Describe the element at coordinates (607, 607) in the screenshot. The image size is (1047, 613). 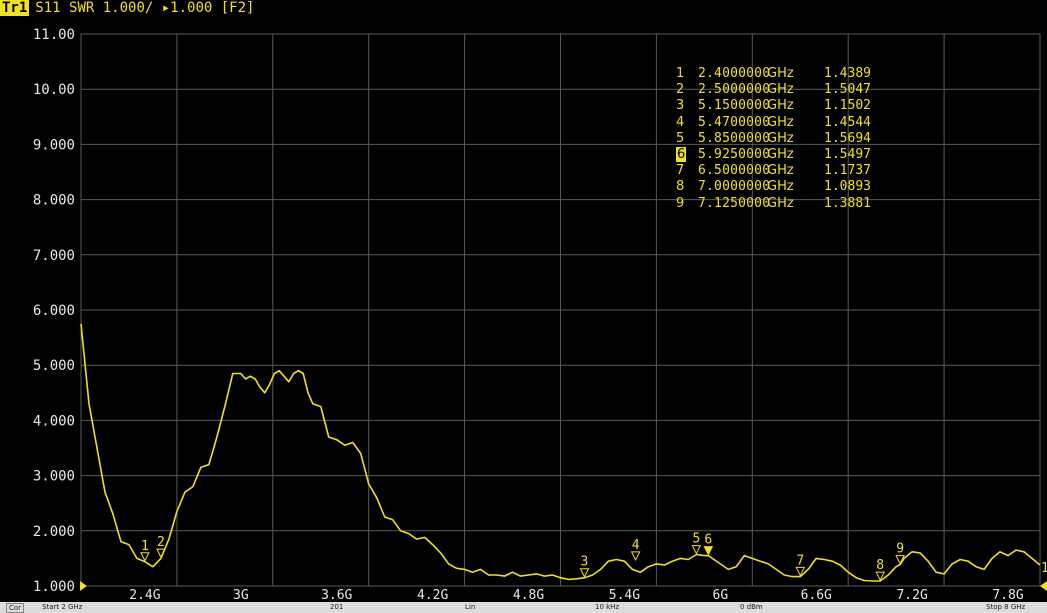
I see `if-bandwidth: 10 kHz` at that location.